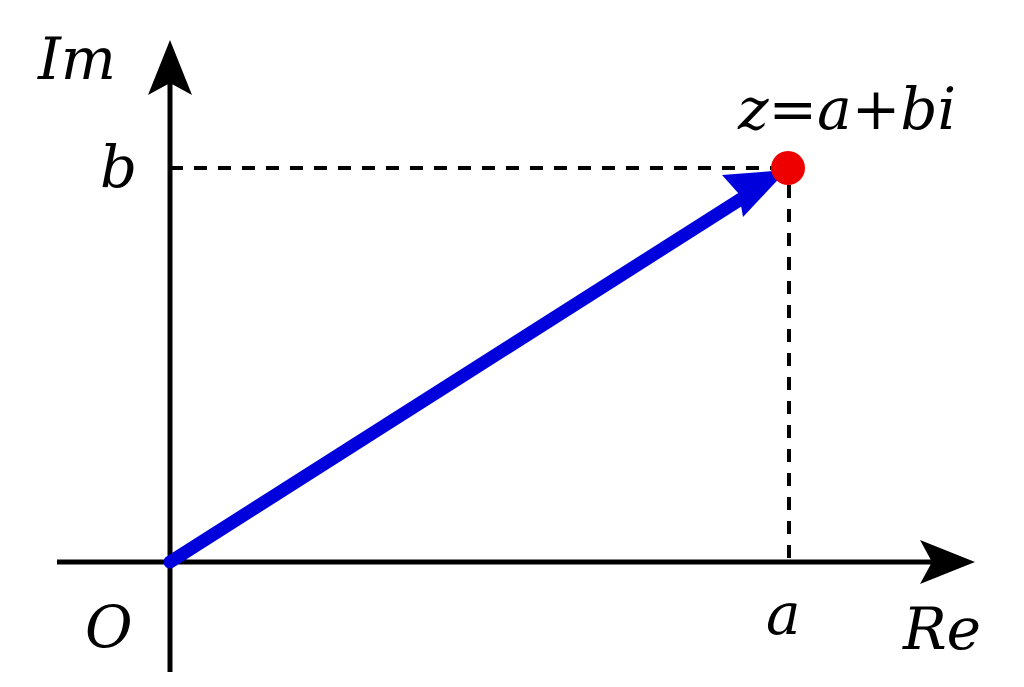  Describe the element at coordinates (942, 629) in the screenshot. I see `real-axis-label: Re` at that location.